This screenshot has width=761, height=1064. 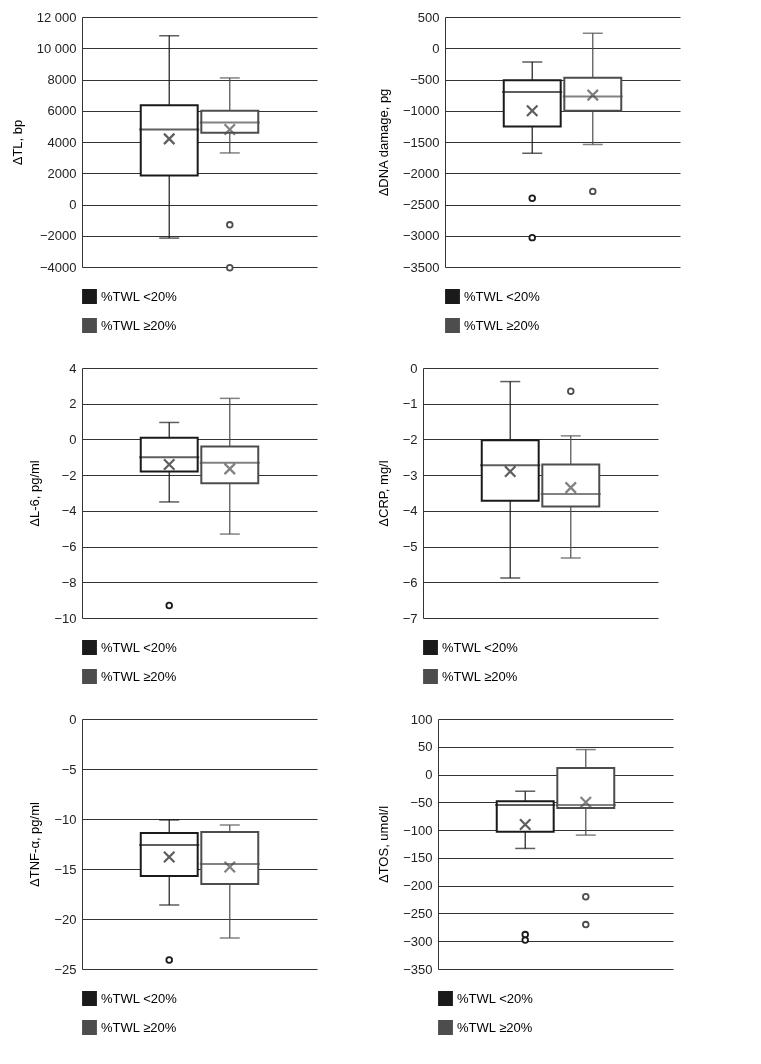 What do you see at coordinates (418, 858) in the screenshot?
I see `y-tick-label: −150` at bounding box center [418, 858].